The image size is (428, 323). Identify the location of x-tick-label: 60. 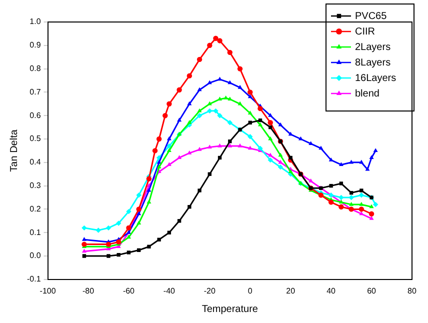
(372, 291).